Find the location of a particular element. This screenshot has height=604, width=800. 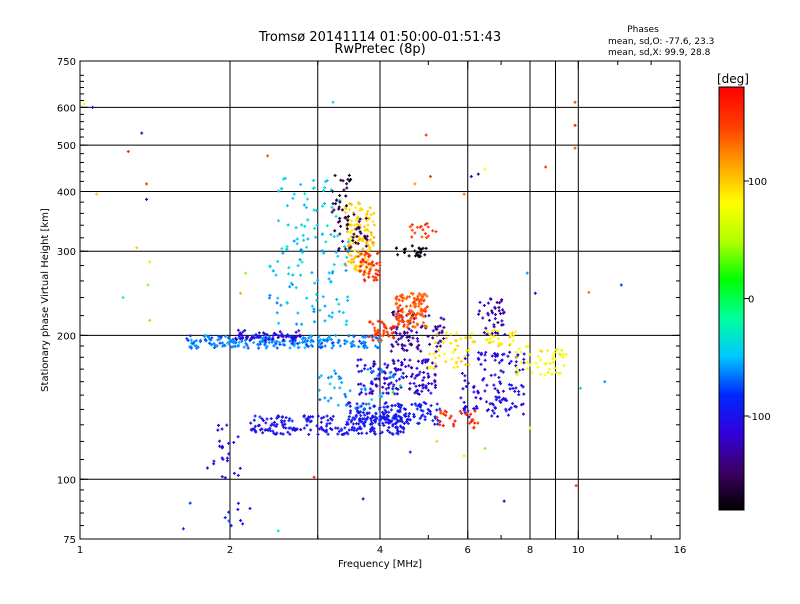

x-axis-label: Frequency [MHz] is located at coordinates (380, 564).